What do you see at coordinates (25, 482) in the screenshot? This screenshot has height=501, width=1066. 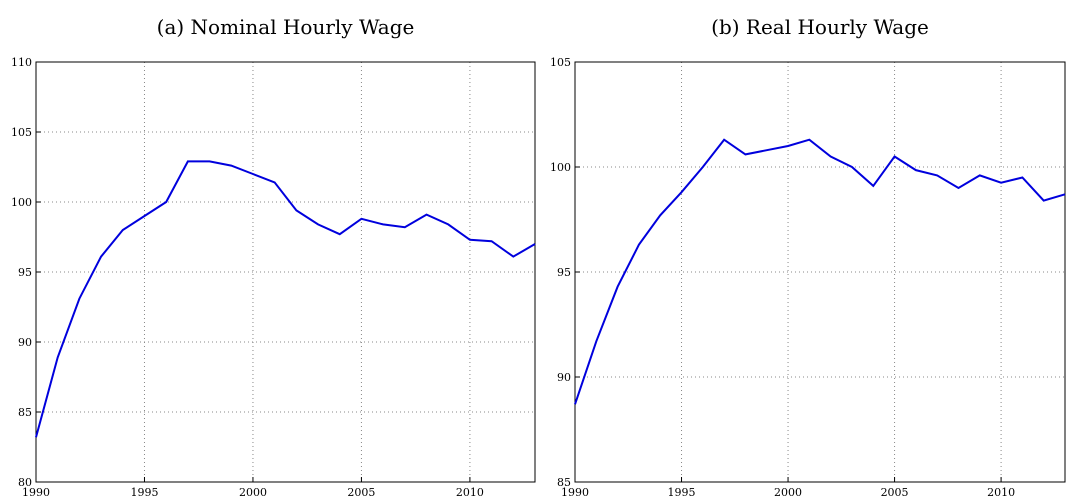 I see `y-tick-label: 80` at bounding box center [25, 482].